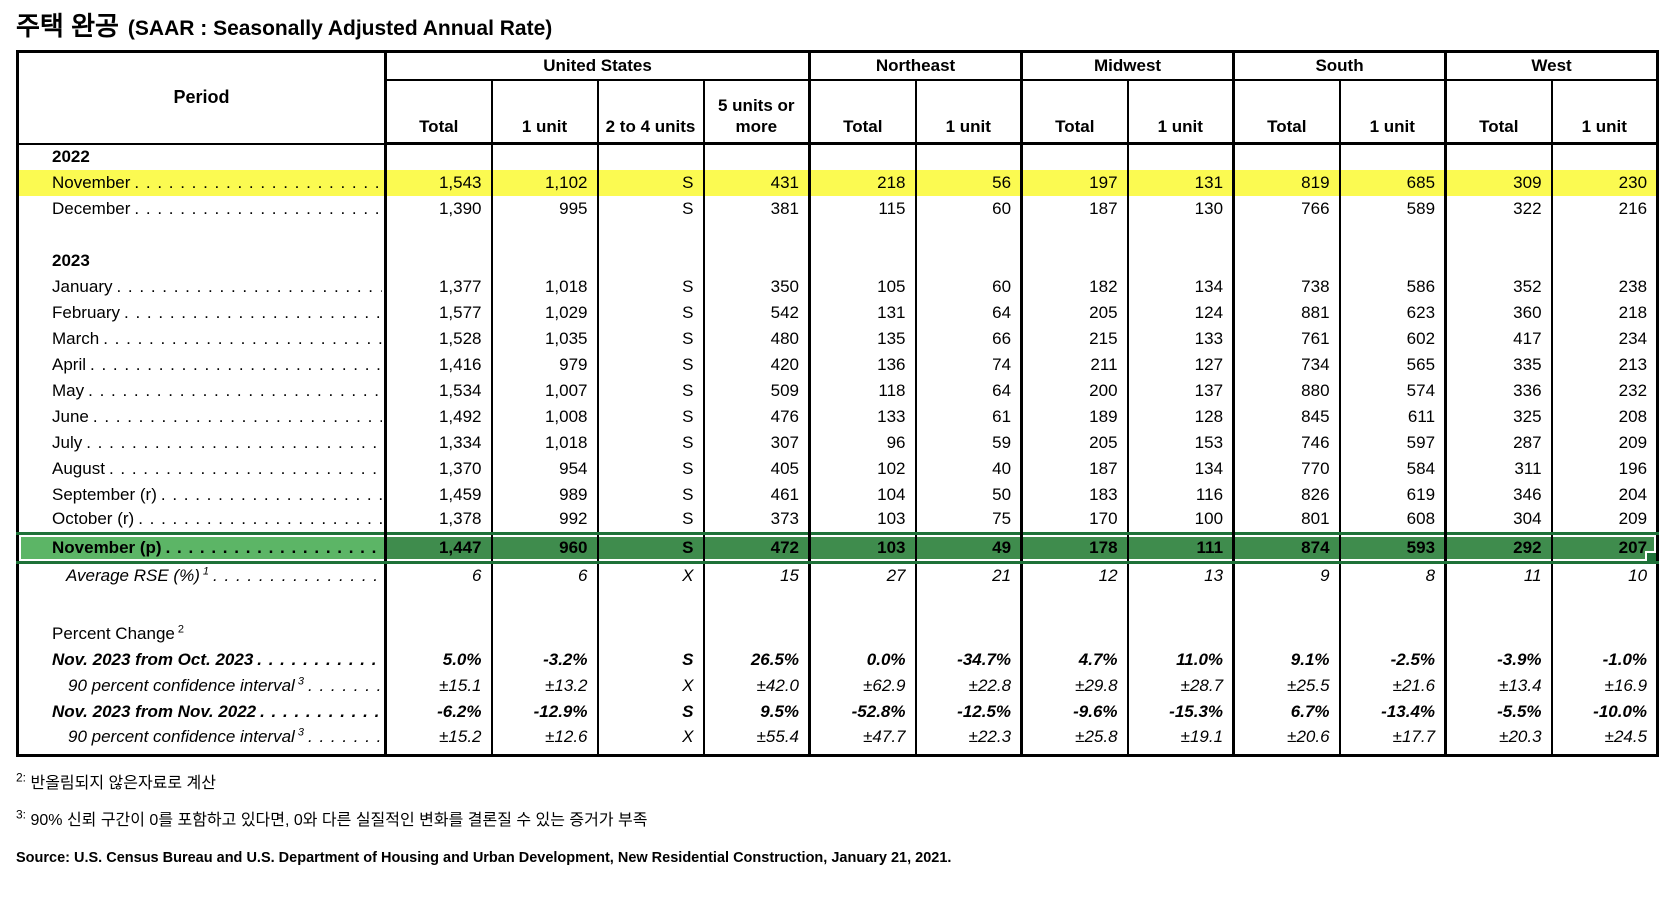 The width and height of the screenshot is (1676, 908). Describe the element at coordinates (1651, 555) in the screenshot. I see `selection-fill-handle` at that location.